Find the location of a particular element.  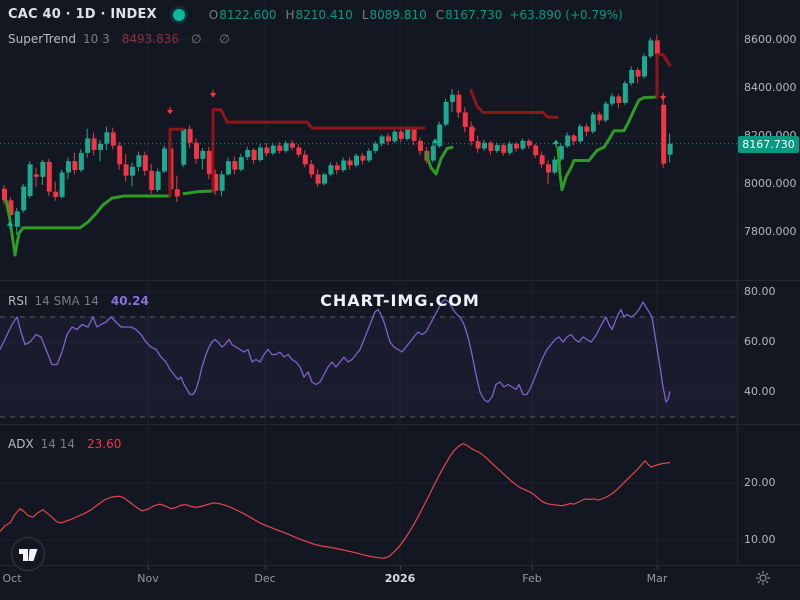

rsi-value: 40.24 is located at coordinates (129, 301).